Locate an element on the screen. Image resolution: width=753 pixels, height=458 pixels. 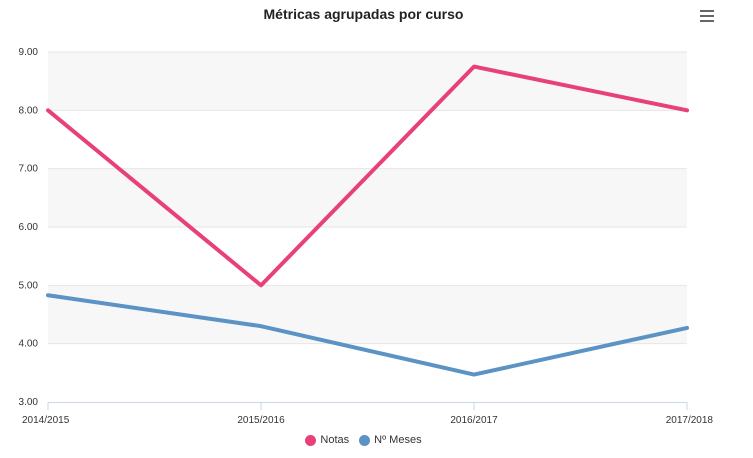
legend-label: Notas is located at coordinates (335, 440).